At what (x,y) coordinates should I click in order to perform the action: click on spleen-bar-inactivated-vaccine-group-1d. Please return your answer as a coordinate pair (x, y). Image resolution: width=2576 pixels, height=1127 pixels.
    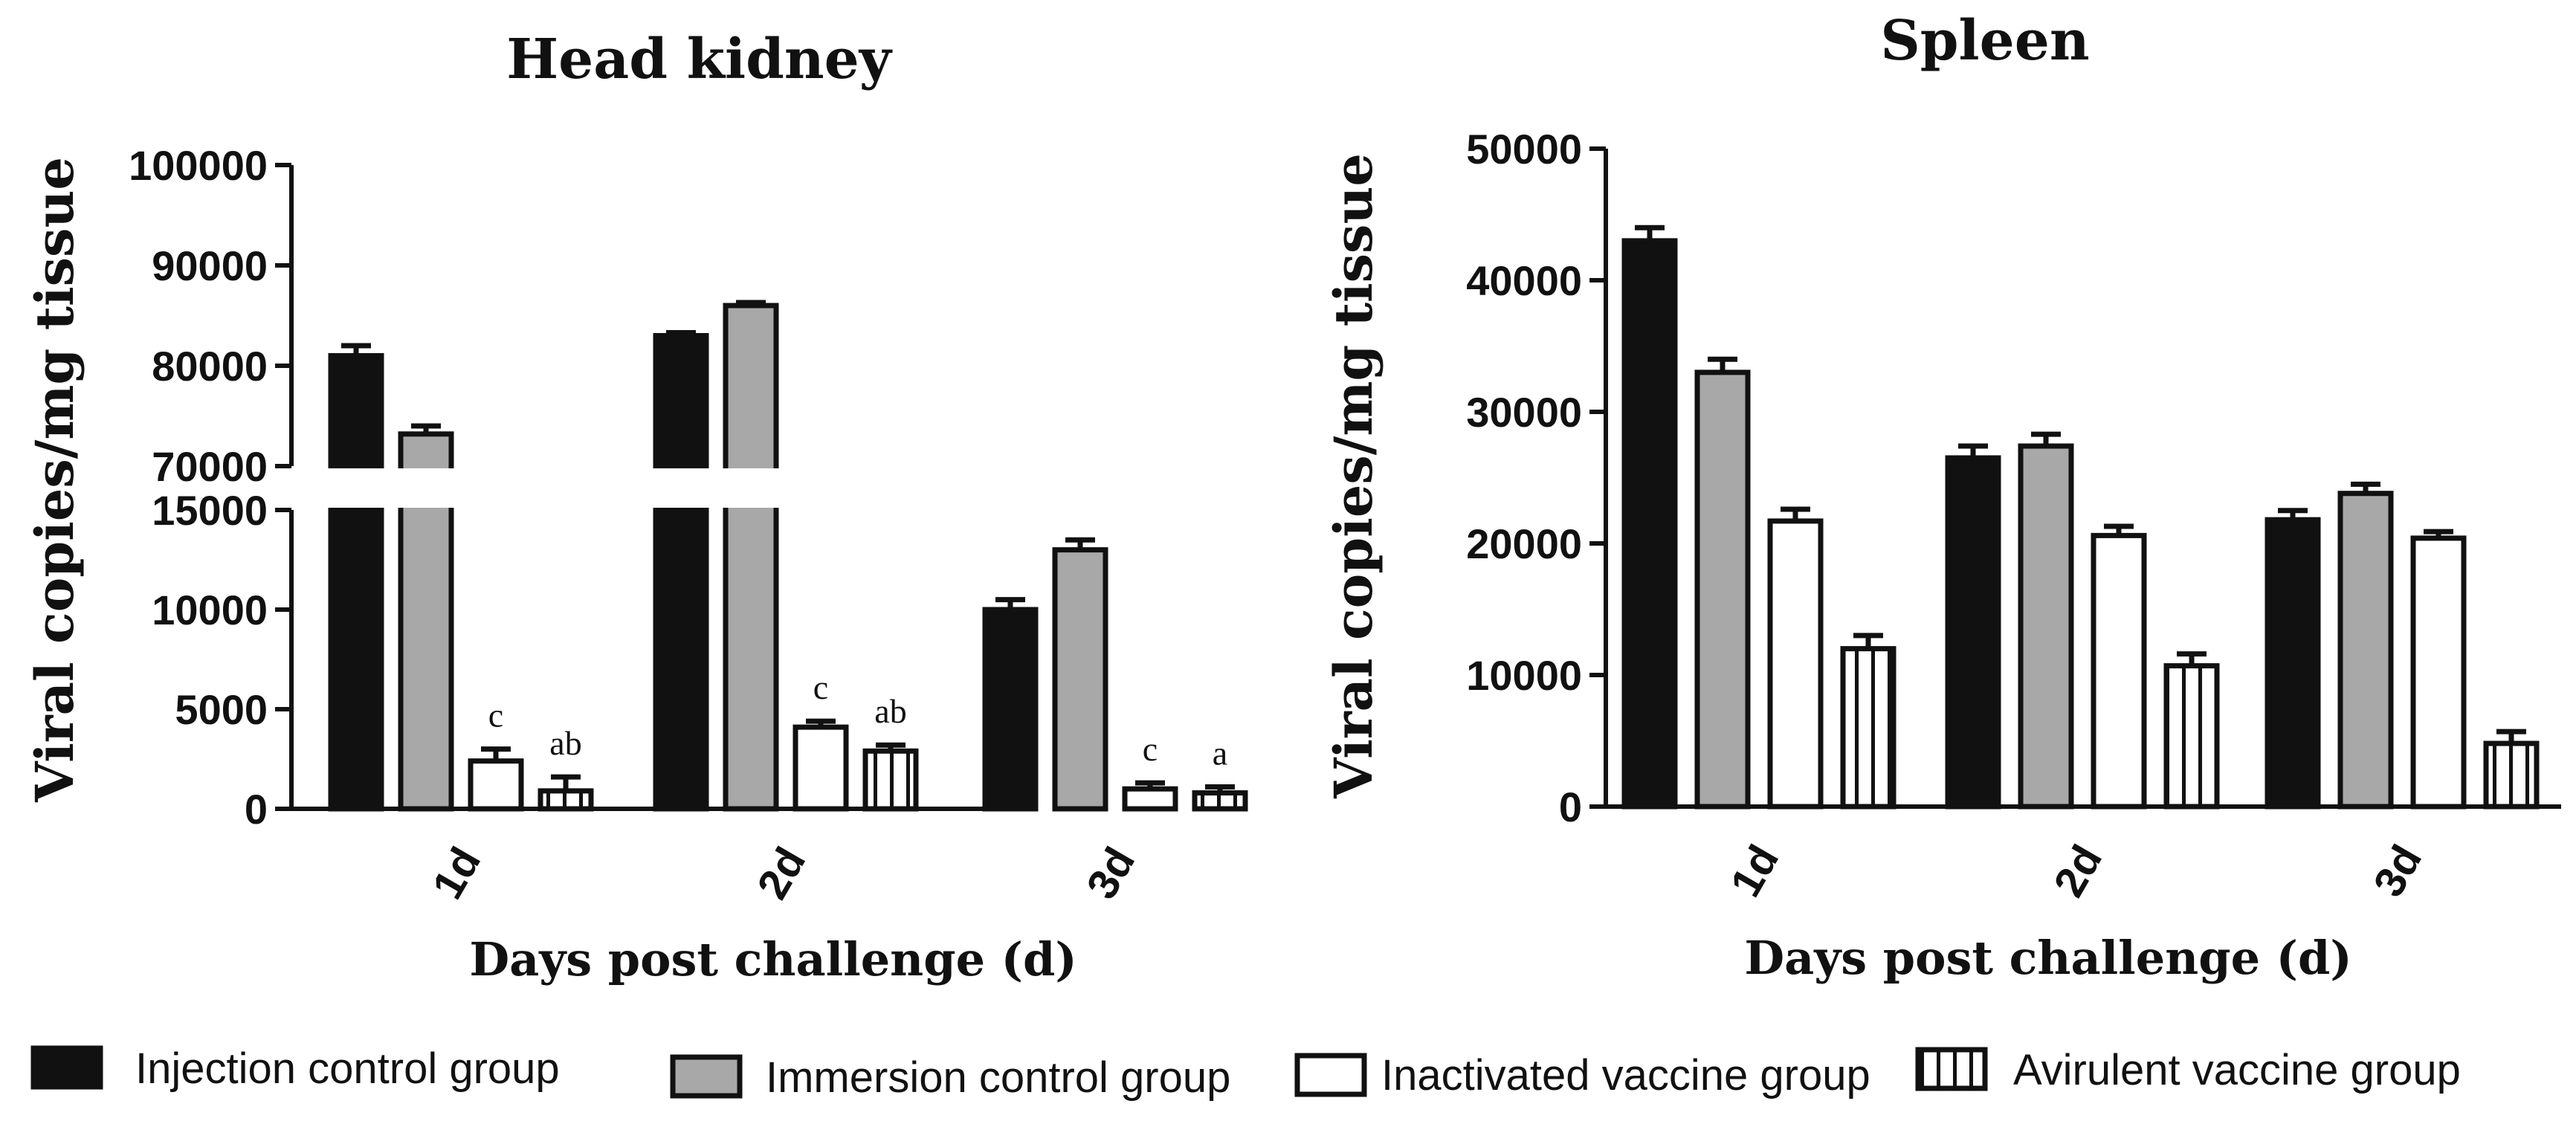
    Looking at the image, I should click on (1795, 664).